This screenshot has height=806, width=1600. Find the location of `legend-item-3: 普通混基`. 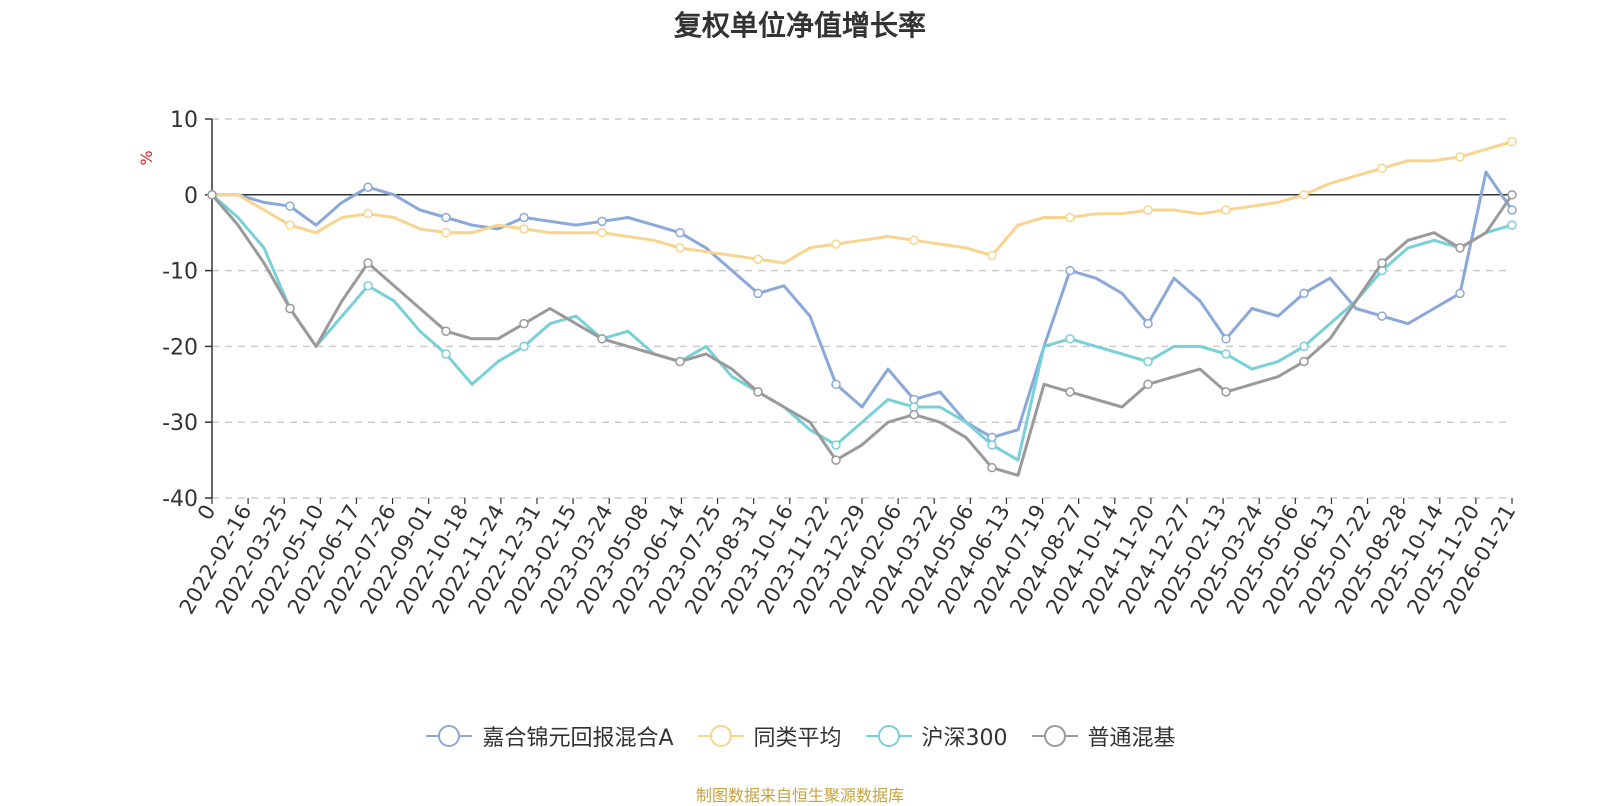

legend-item-3: 普通混基 is located at coordinates (1103, 736).